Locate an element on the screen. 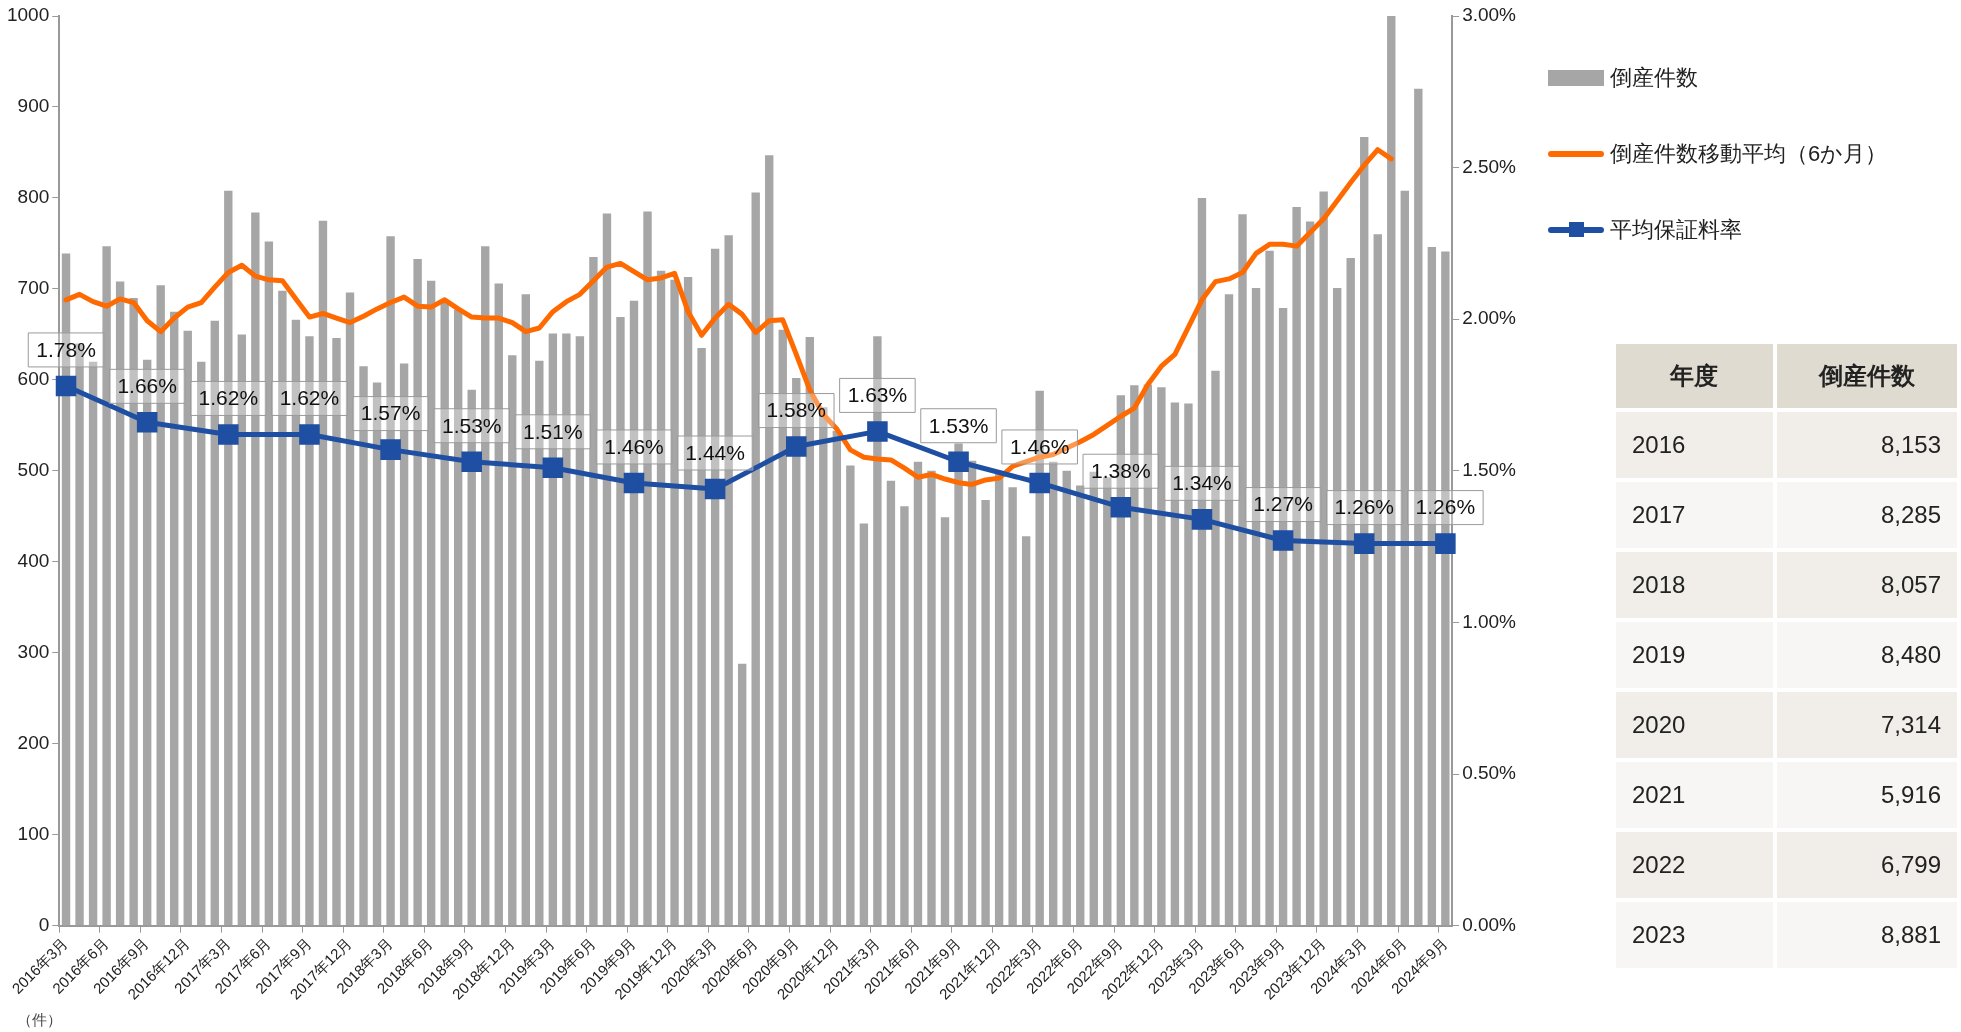 The height and width of the screenshot is (1032, 1961). data-label: 1.27% is located at coordinates (1283, 504).